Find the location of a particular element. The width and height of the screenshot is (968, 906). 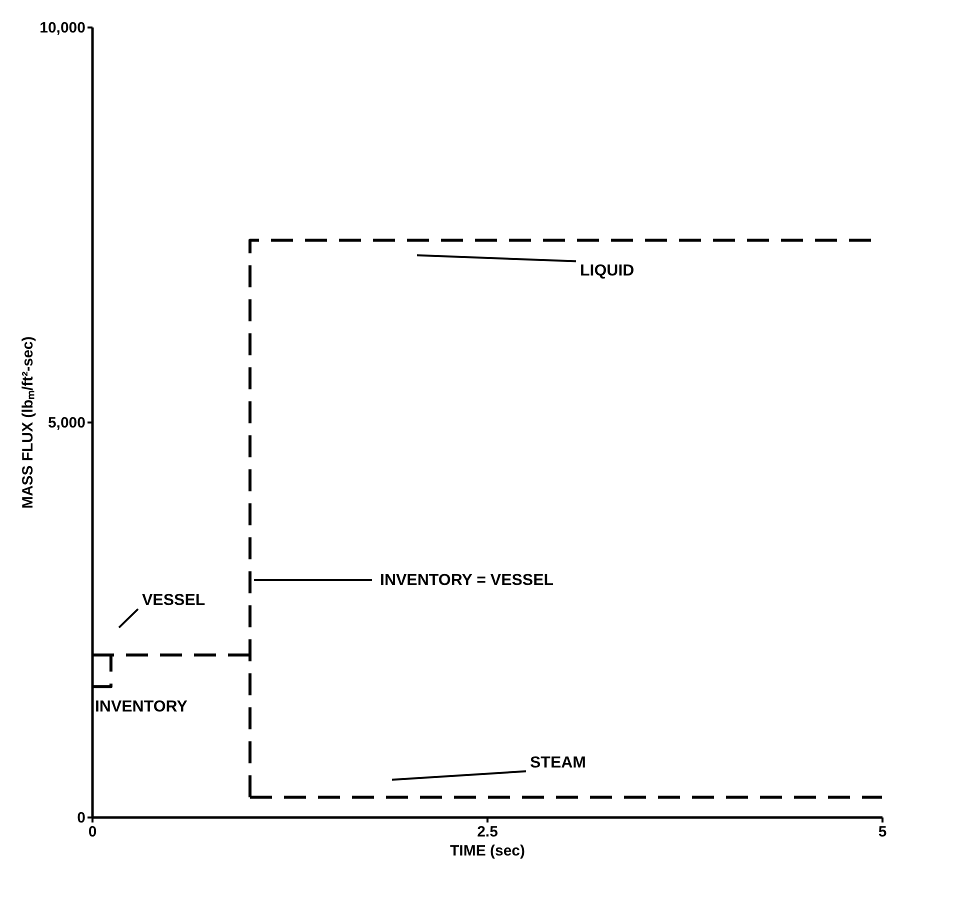

x-tick-label: 5 is located at coordinates (882, 832).